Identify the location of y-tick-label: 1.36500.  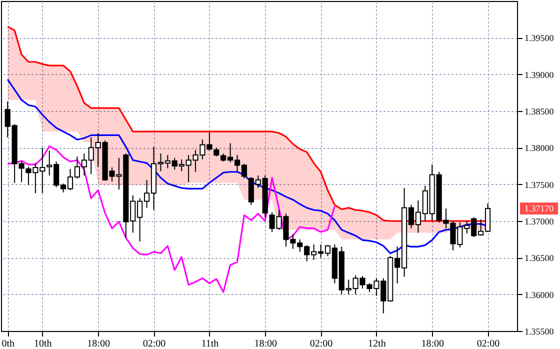
(539, 258).